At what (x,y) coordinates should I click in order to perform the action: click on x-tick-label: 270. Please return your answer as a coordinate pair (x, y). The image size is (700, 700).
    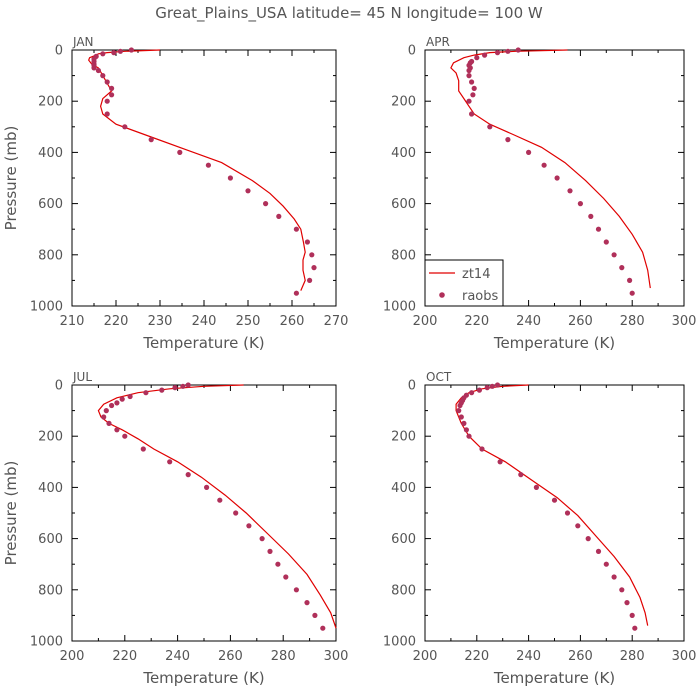
    Looking at the image, I should click on (336, 321).